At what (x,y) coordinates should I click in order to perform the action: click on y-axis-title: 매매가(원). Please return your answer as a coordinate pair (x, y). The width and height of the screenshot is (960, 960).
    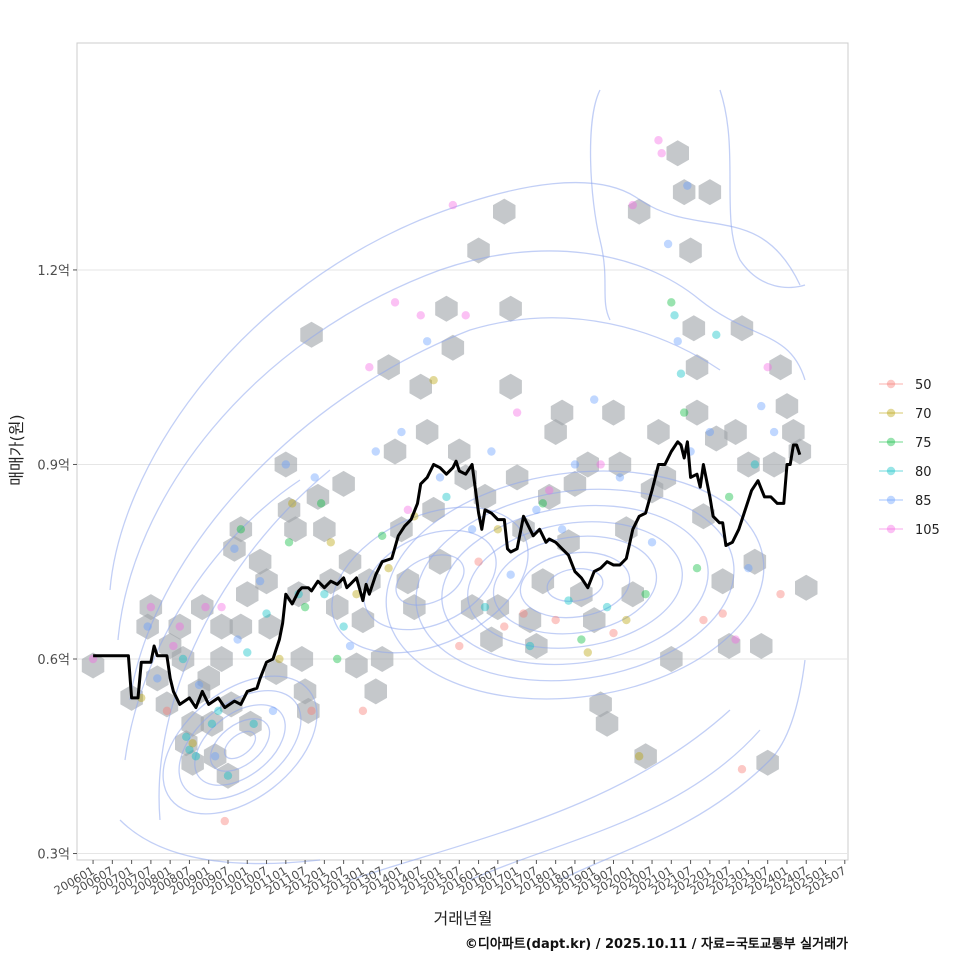
    Looking at the image, I should click on (16, 449).